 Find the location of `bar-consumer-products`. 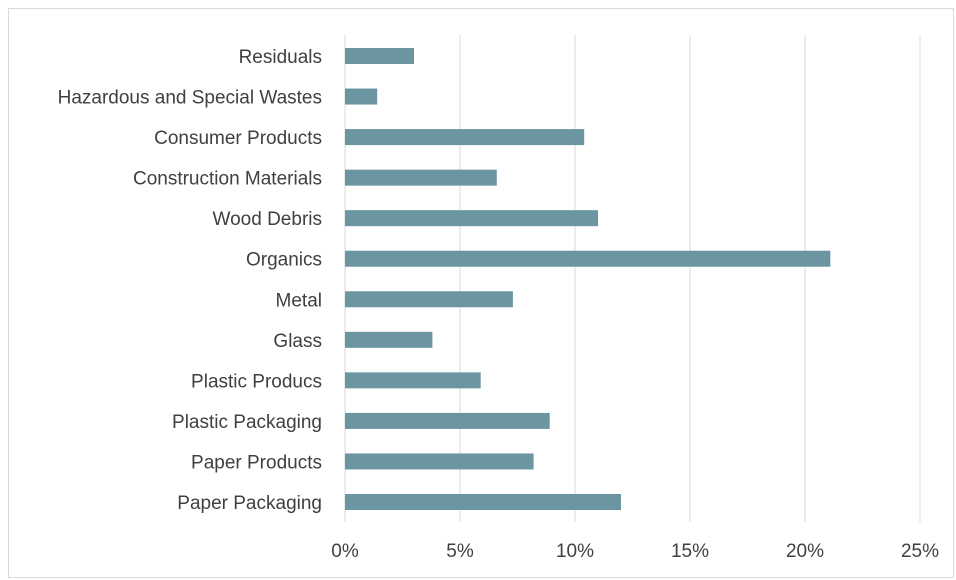

bar-consumer-products is located at coordinates (465, 137).